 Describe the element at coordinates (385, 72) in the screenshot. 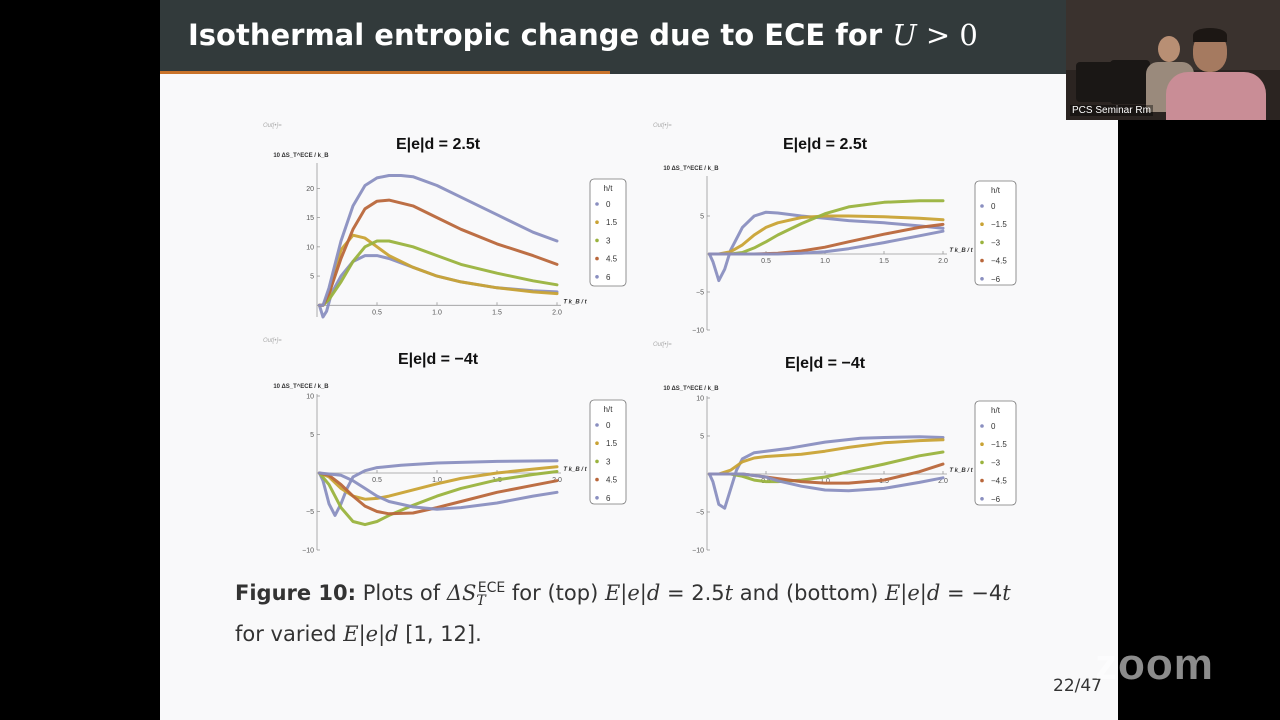

I see `title-underline` at that location.